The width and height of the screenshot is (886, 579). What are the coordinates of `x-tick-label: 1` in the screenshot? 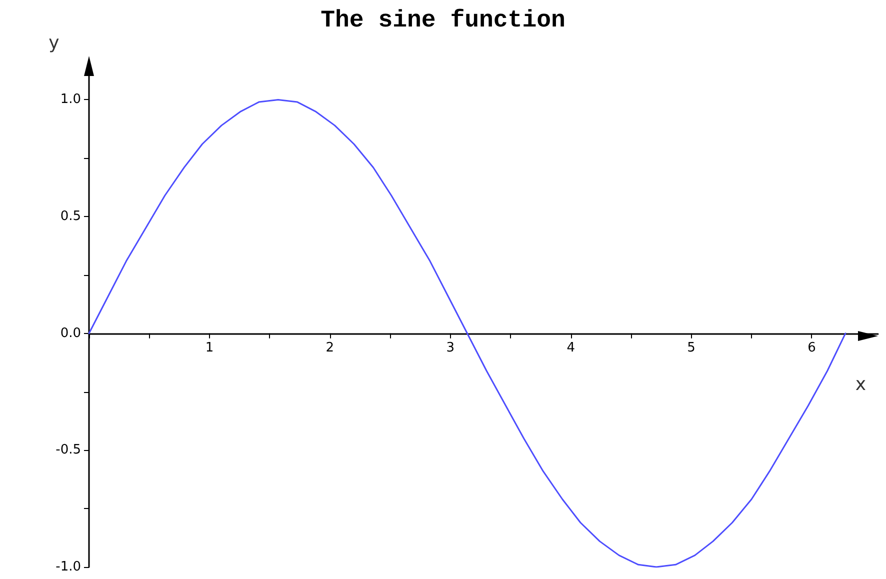 It's located at (209, 348).